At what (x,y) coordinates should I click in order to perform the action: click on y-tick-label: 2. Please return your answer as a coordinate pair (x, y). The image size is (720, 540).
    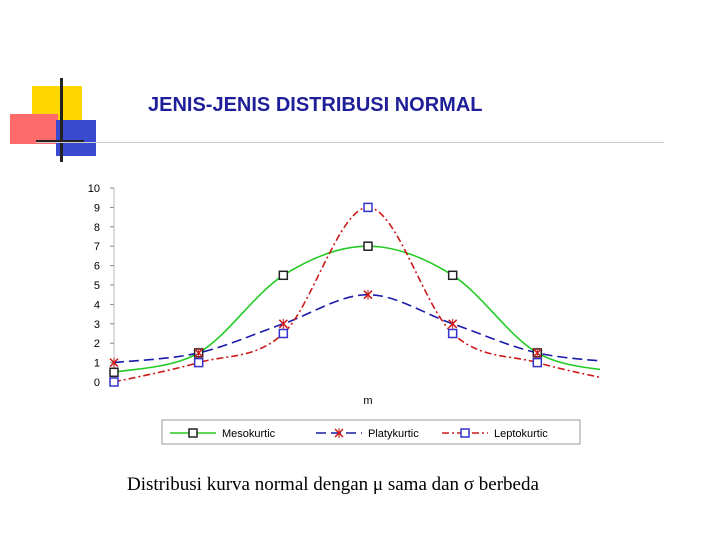
    Looking at the image, I should click on (97, 344).